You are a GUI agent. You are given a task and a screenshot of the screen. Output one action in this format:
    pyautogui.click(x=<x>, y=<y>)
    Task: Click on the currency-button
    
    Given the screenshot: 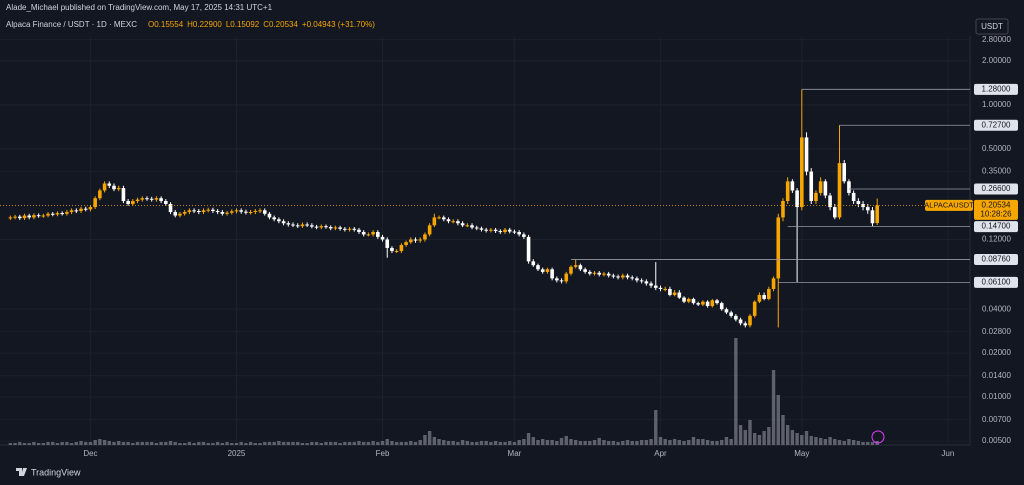 What is the action you would take?
    pyautogui.click(x=992, y=26)
    